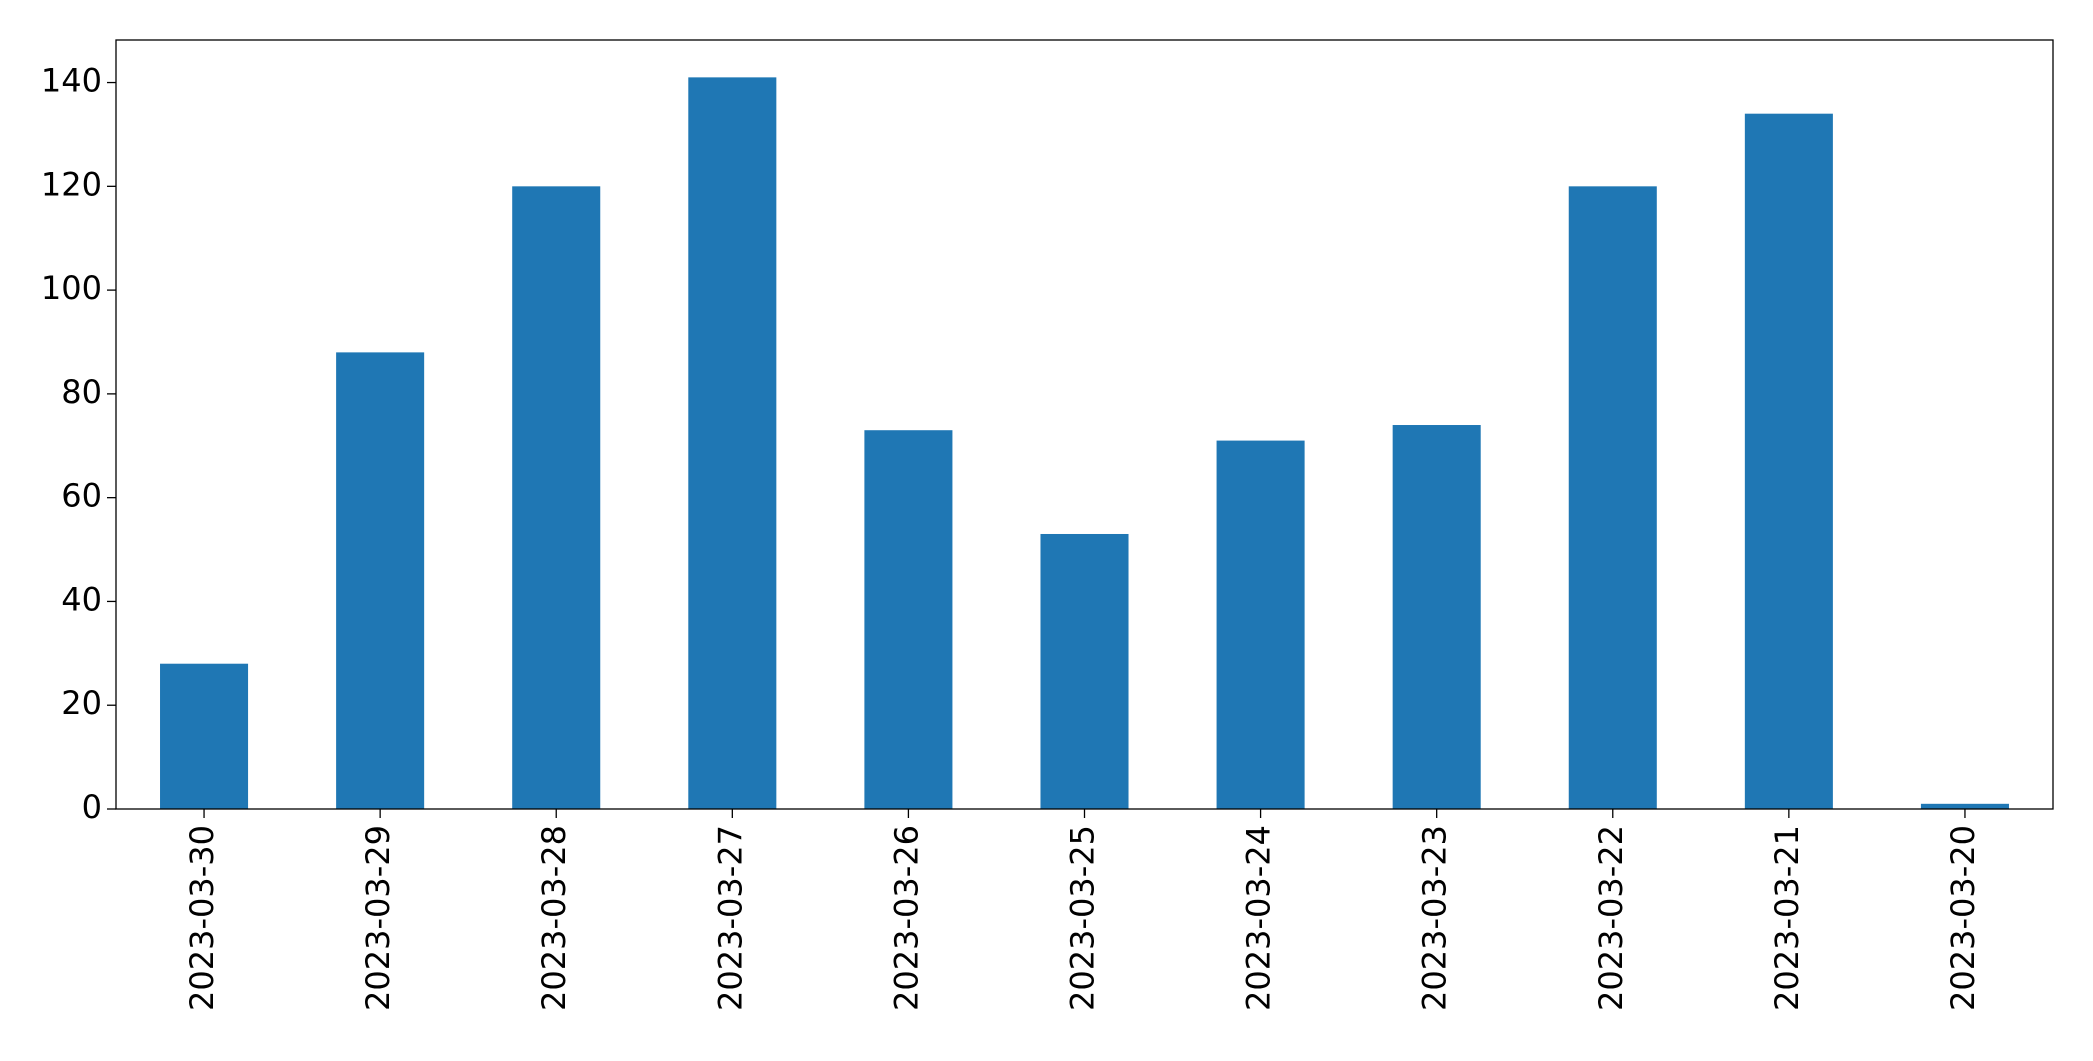 The height and width of the screenshot is (1061, 2093). Describe the element at coordinates (730, 918) in the screenshot. I see `x-tick-label: 2023-03-27` at that location.